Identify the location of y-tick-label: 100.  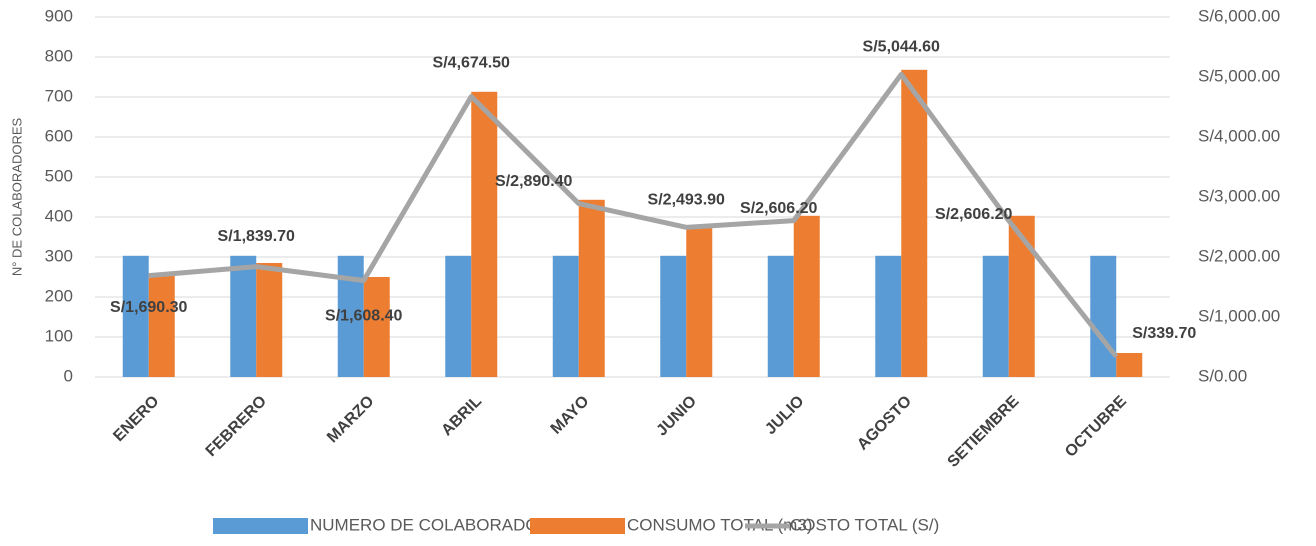
(59, 335).